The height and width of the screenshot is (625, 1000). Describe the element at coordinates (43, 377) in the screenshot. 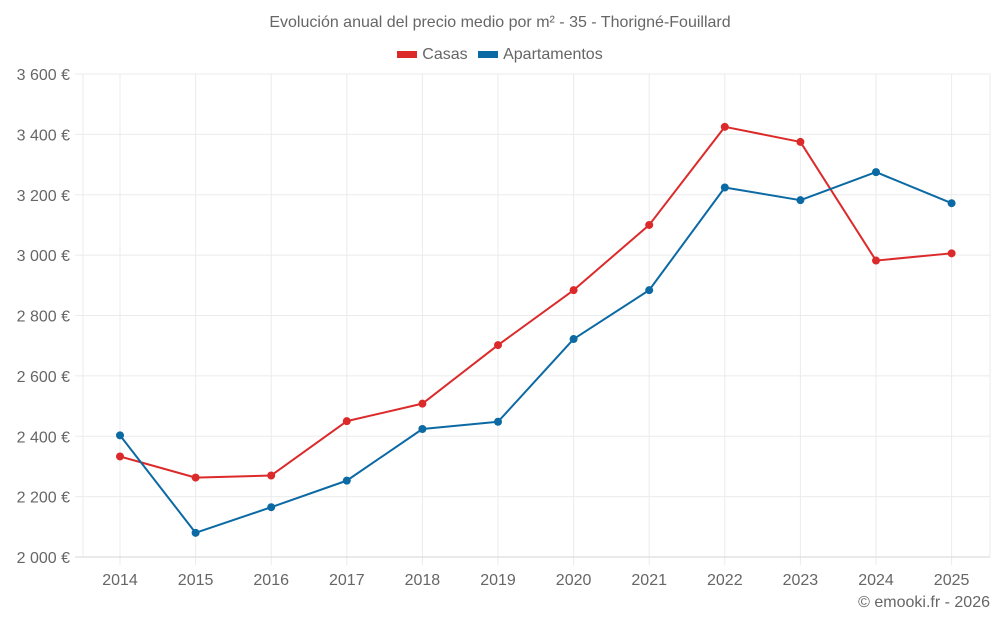

I see `y-tick-label: 2 600 €` at that location.